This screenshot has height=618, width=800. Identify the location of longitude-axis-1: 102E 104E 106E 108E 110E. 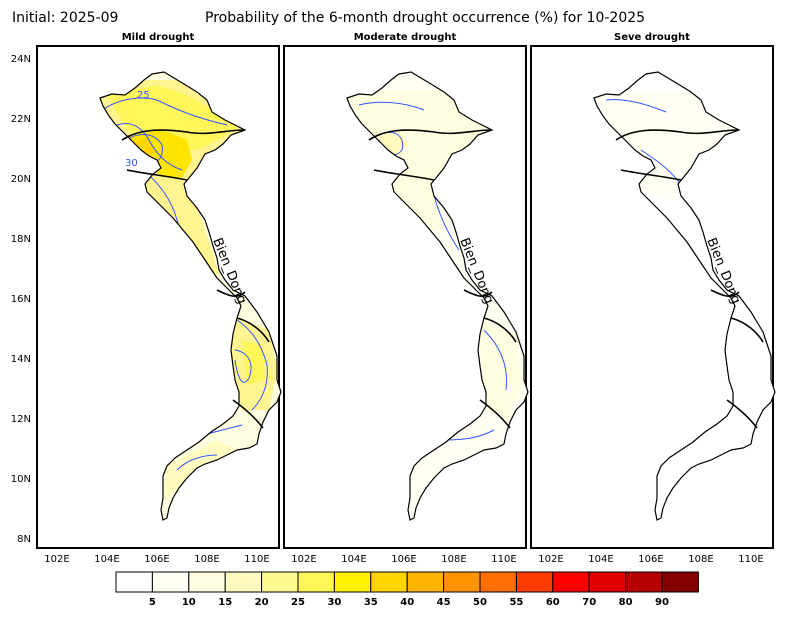
(156, 559).